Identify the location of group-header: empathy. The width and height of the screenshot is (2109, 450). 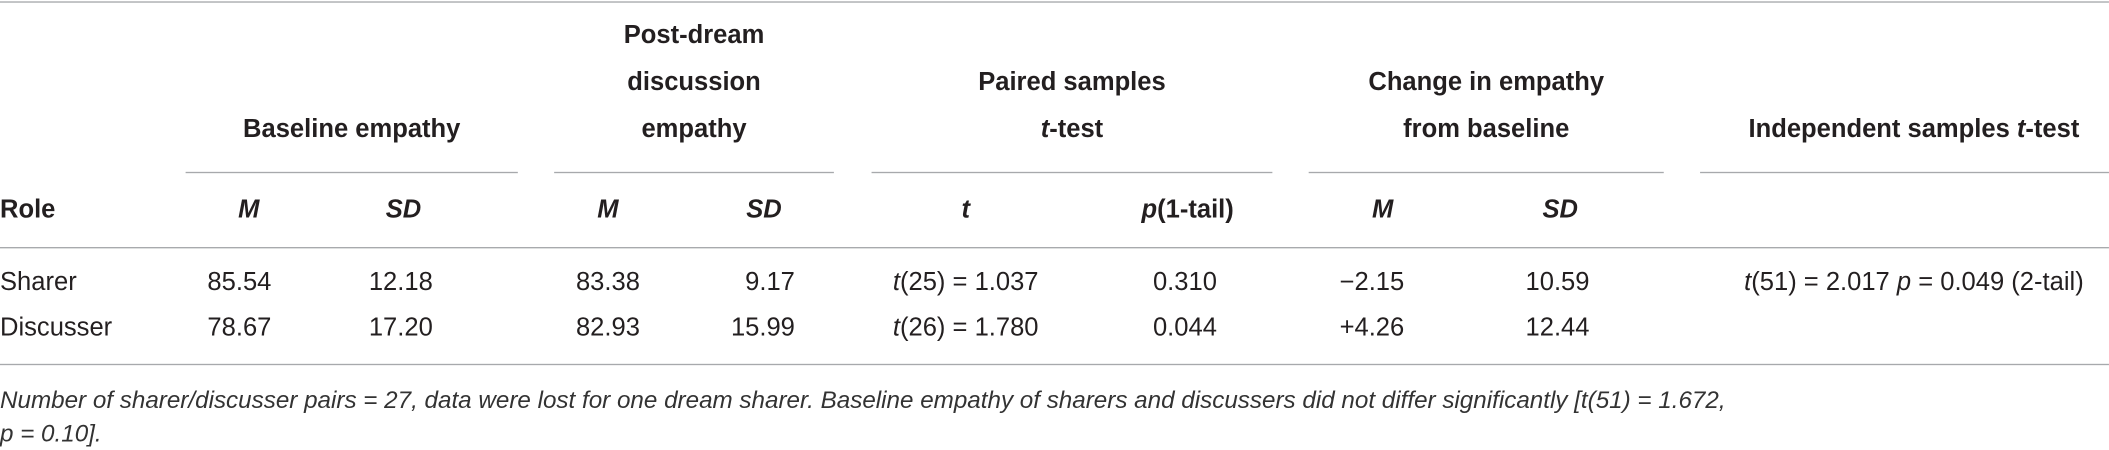
(693, 130).